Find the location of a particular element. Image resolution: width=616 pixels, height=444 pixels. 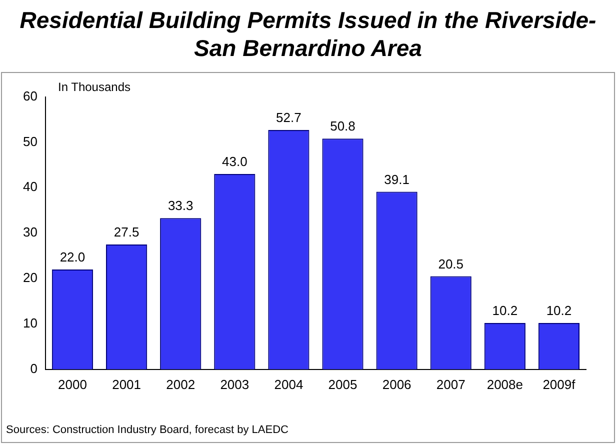

chart-title: Residential Building Permits Issued in the Riverside-San Bernardino Area is located at coordinates (308, 34).